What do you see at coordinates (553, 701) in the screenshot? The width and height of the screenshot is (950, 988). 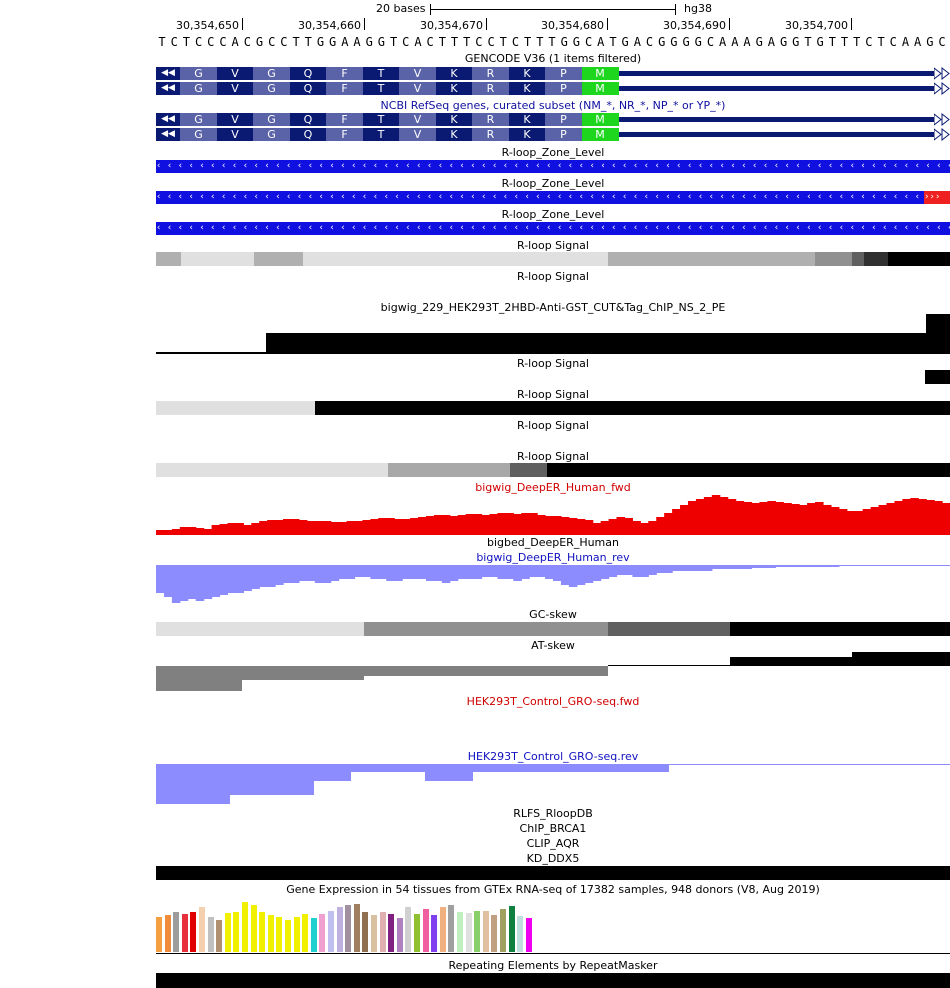 I see `track-label-gro-fwd: HEK293T_Control_GRO-seq.fwd` at bounding box center [553, 701].